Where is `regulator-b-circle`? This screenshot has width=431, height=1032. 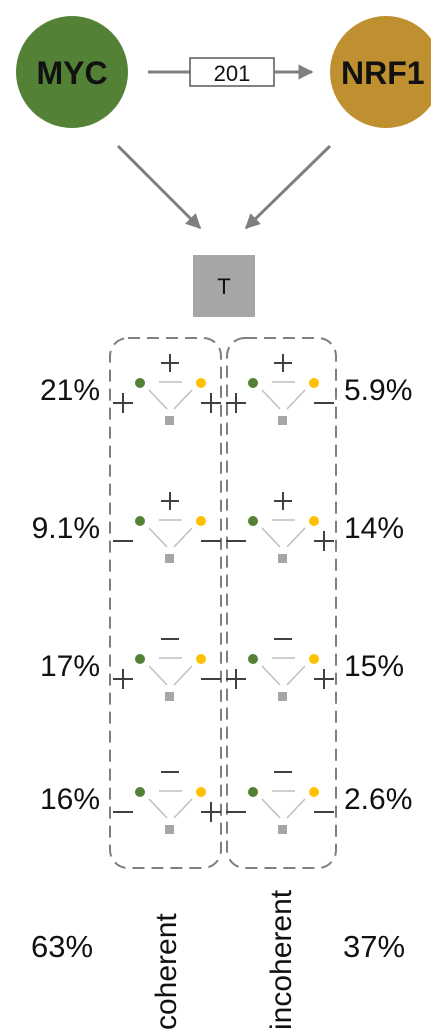
regulator-b-circle is located at coordinates (380, 72).